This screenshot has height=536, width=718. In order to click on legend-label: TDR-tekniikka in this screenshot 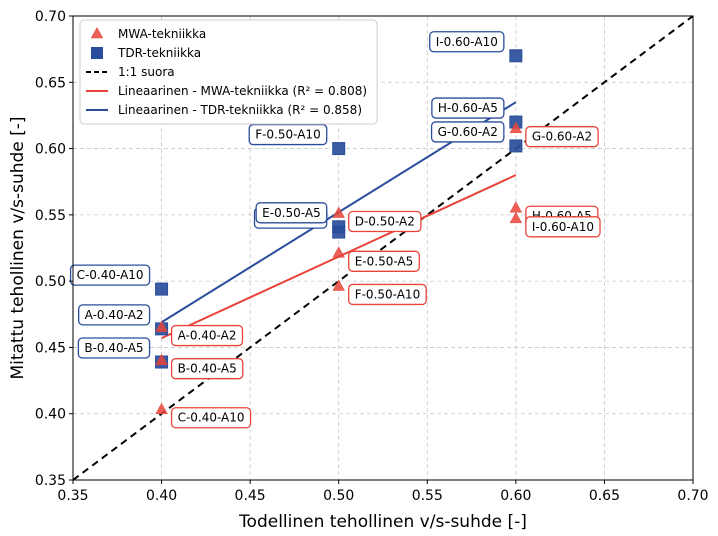, I will do `click(159, 53)`.